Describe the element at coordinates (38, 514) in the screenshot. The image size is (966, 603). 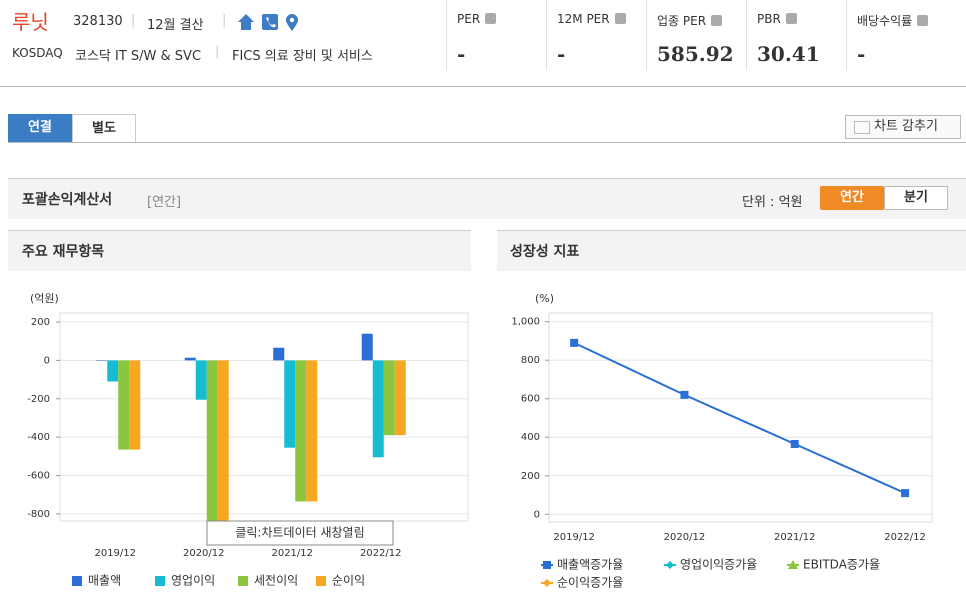
I see `y-tick-label: -800` at that location.